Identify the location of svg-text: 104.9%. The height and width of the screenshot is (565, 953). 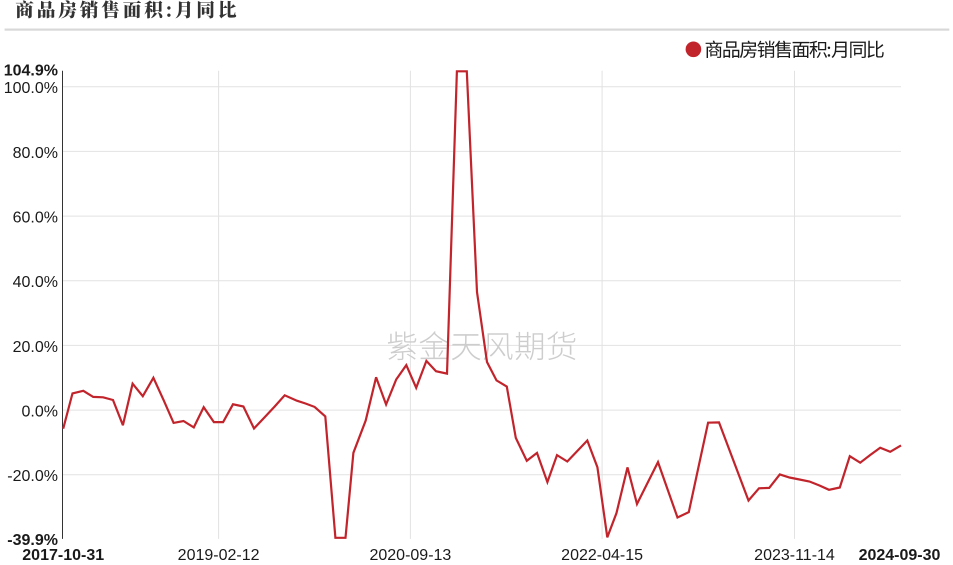
(31, 71).